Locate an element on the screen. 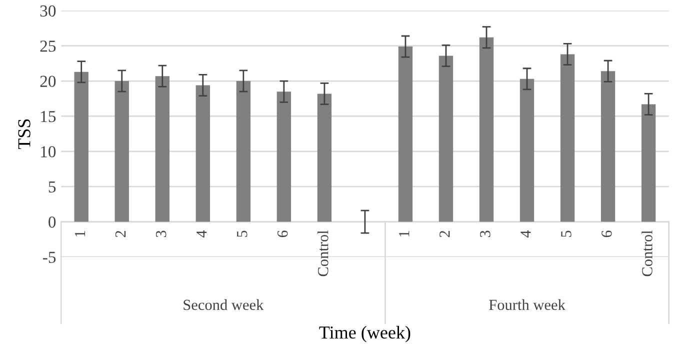  y-tick-label: 15 is located at coordinates (48, 116).